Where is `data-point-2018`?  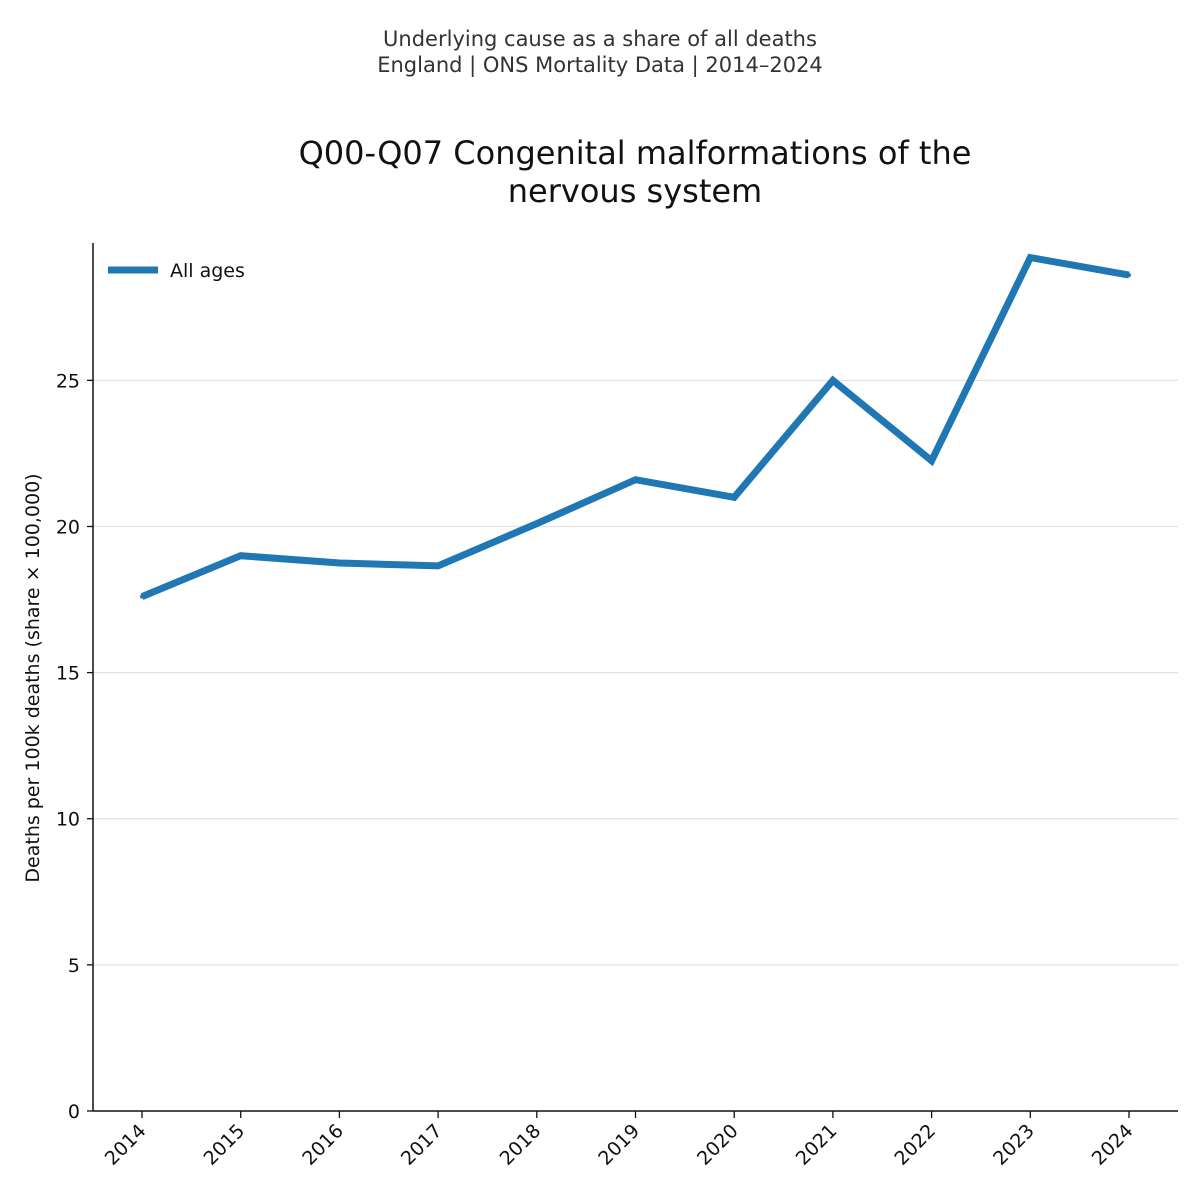 data-point-2018 is located at coordinates (536, 523).